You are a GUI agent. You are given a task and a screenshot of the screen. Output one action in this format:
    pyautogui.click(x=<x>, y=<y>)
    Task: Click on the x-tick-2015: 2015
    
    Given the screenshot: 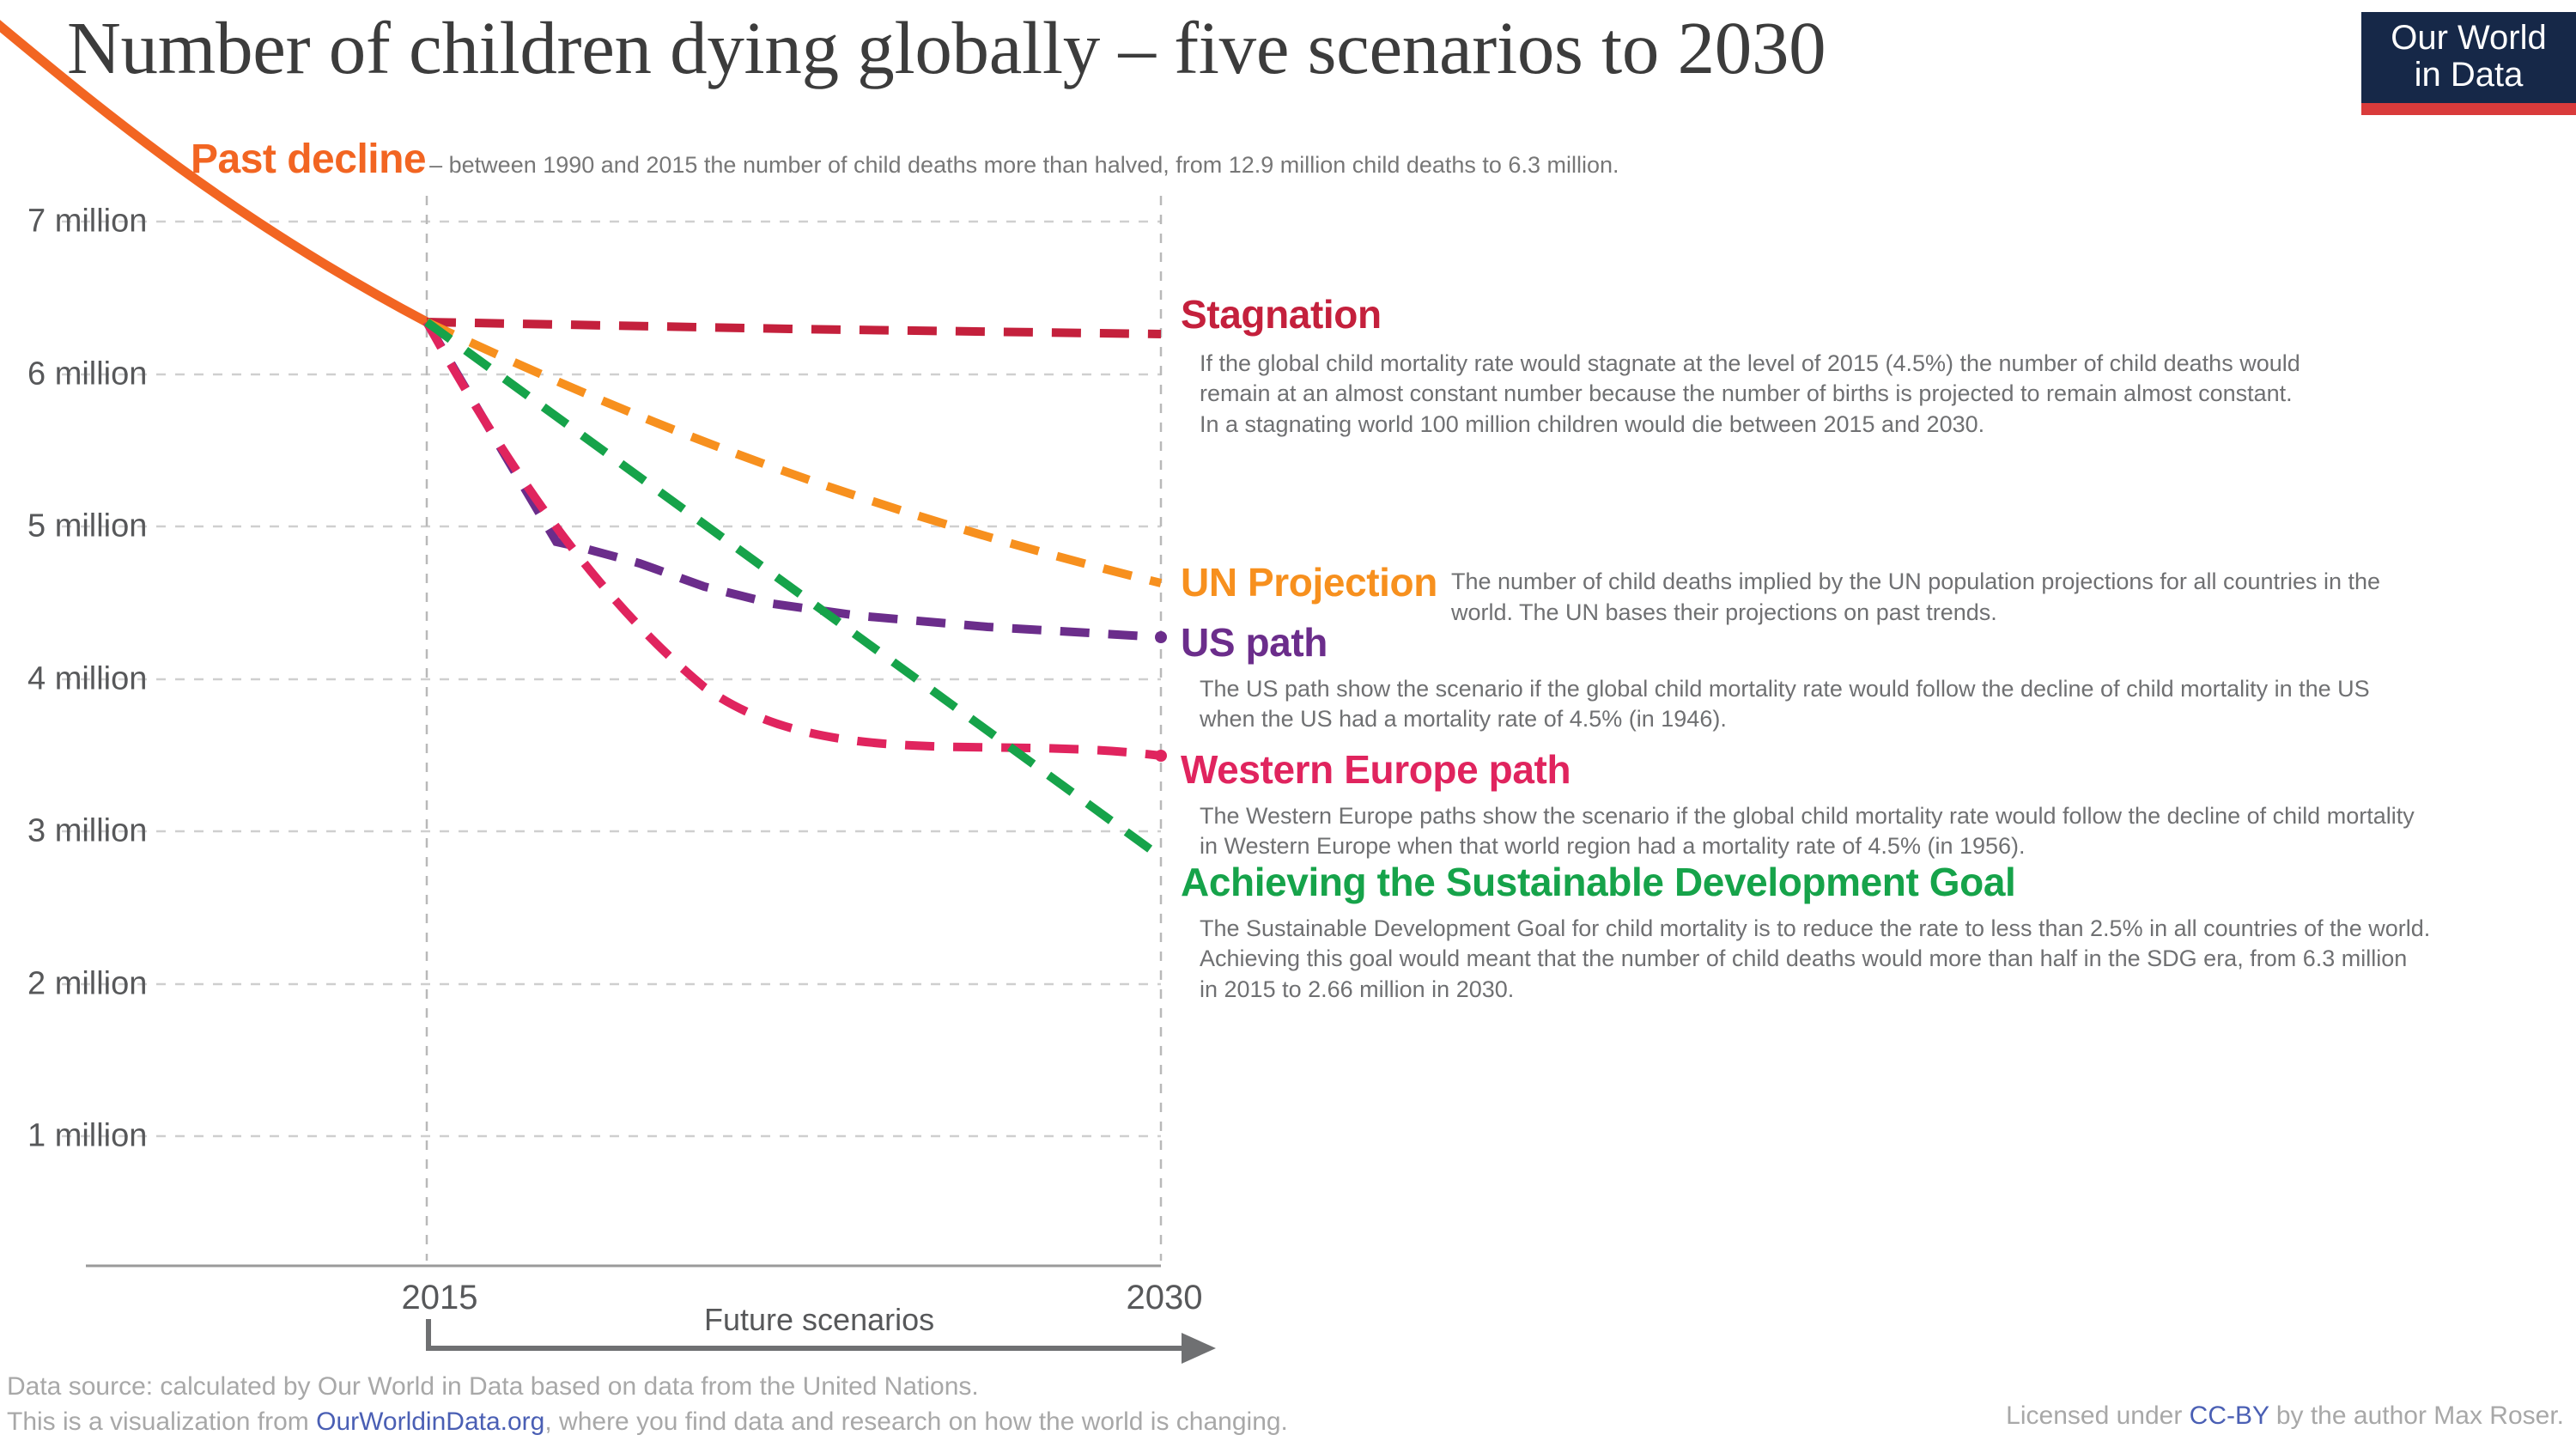 What is the action you would take?
    pyautogui.click(x=440, y=1297)
    